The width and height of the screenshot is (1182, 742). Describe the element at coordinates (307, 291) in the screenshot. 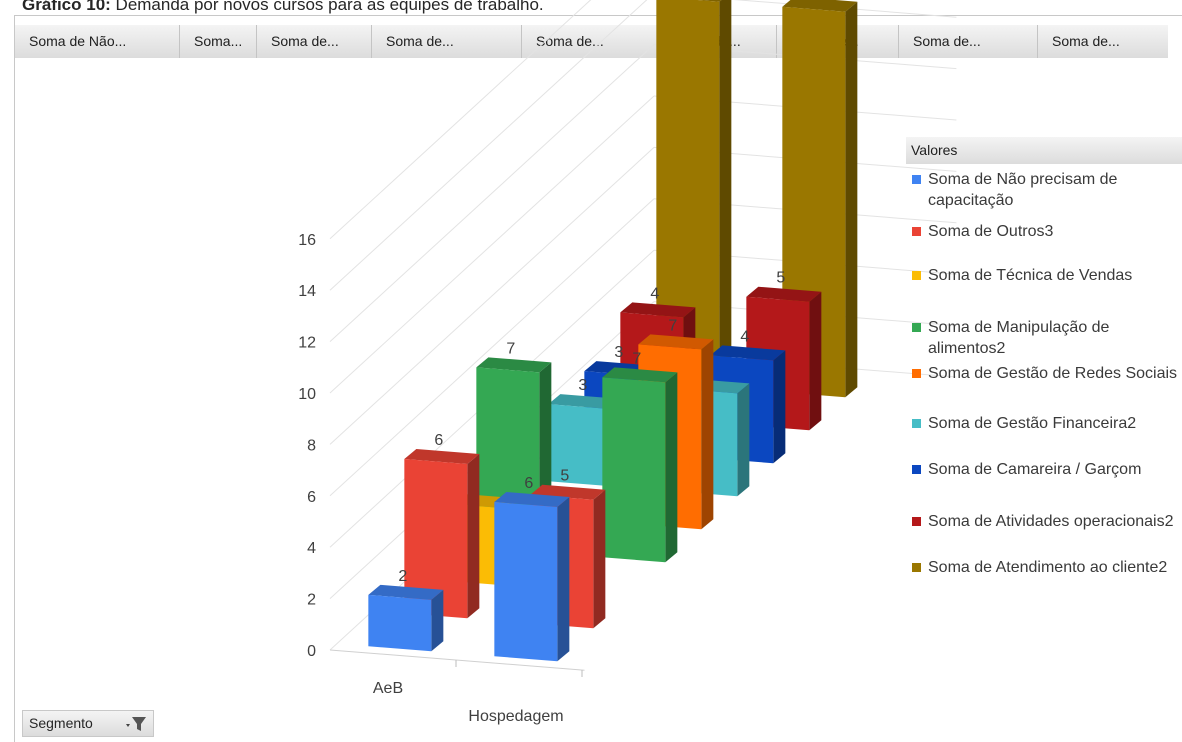

I see `y-tick-label: 14` at that location.